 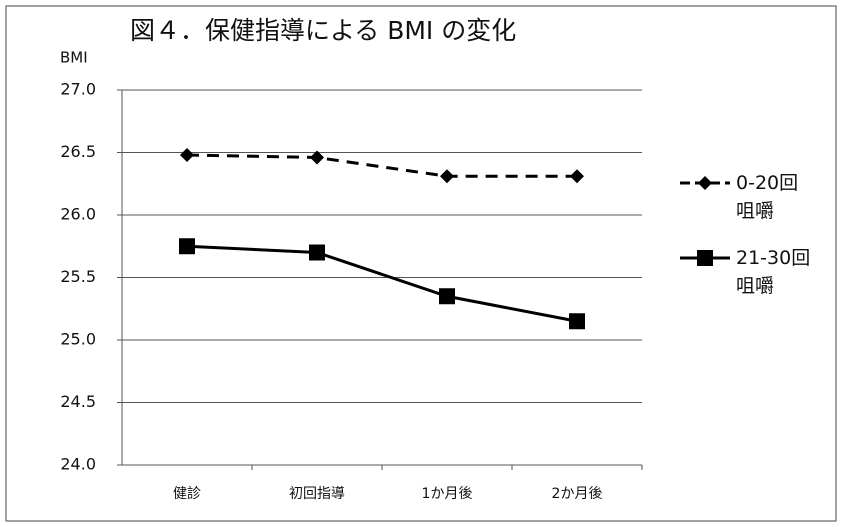 What do you see at coordinates (78, 464) in the screenshot?
I see `y-tick-label: 24.0` at bounding box center [78, 464].